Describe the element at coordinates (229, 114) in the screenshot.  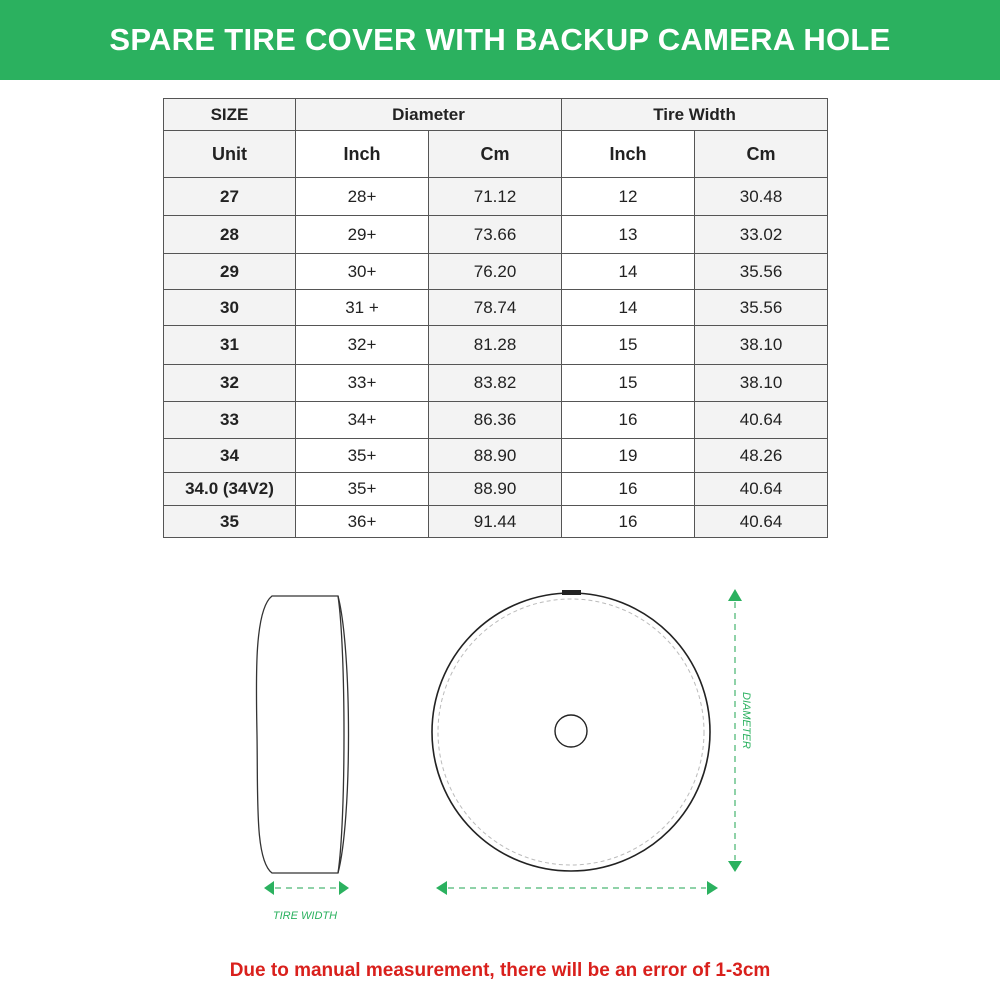
I see `header-size: SIZE` at that location.